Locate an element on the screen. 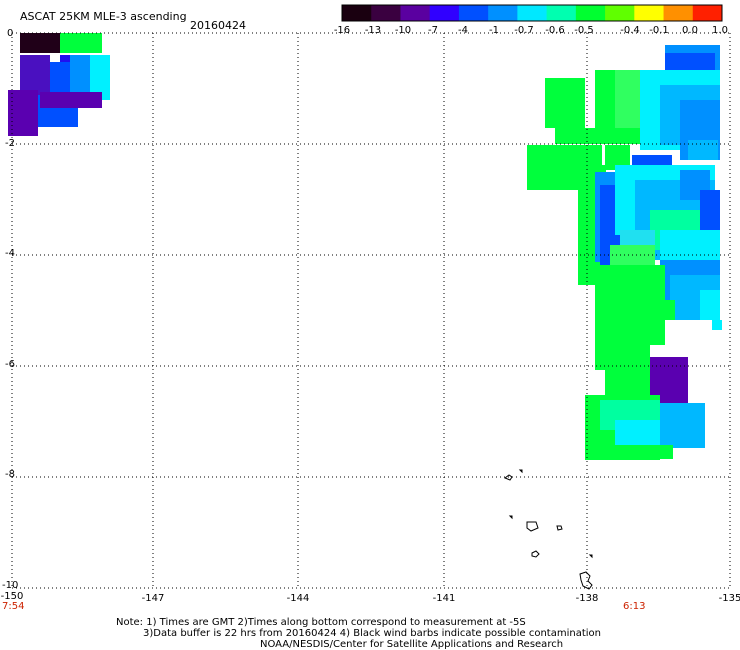 This screenshot has width=740, height=650. y-tick-label: 0 is located at coordinates (10, 33).